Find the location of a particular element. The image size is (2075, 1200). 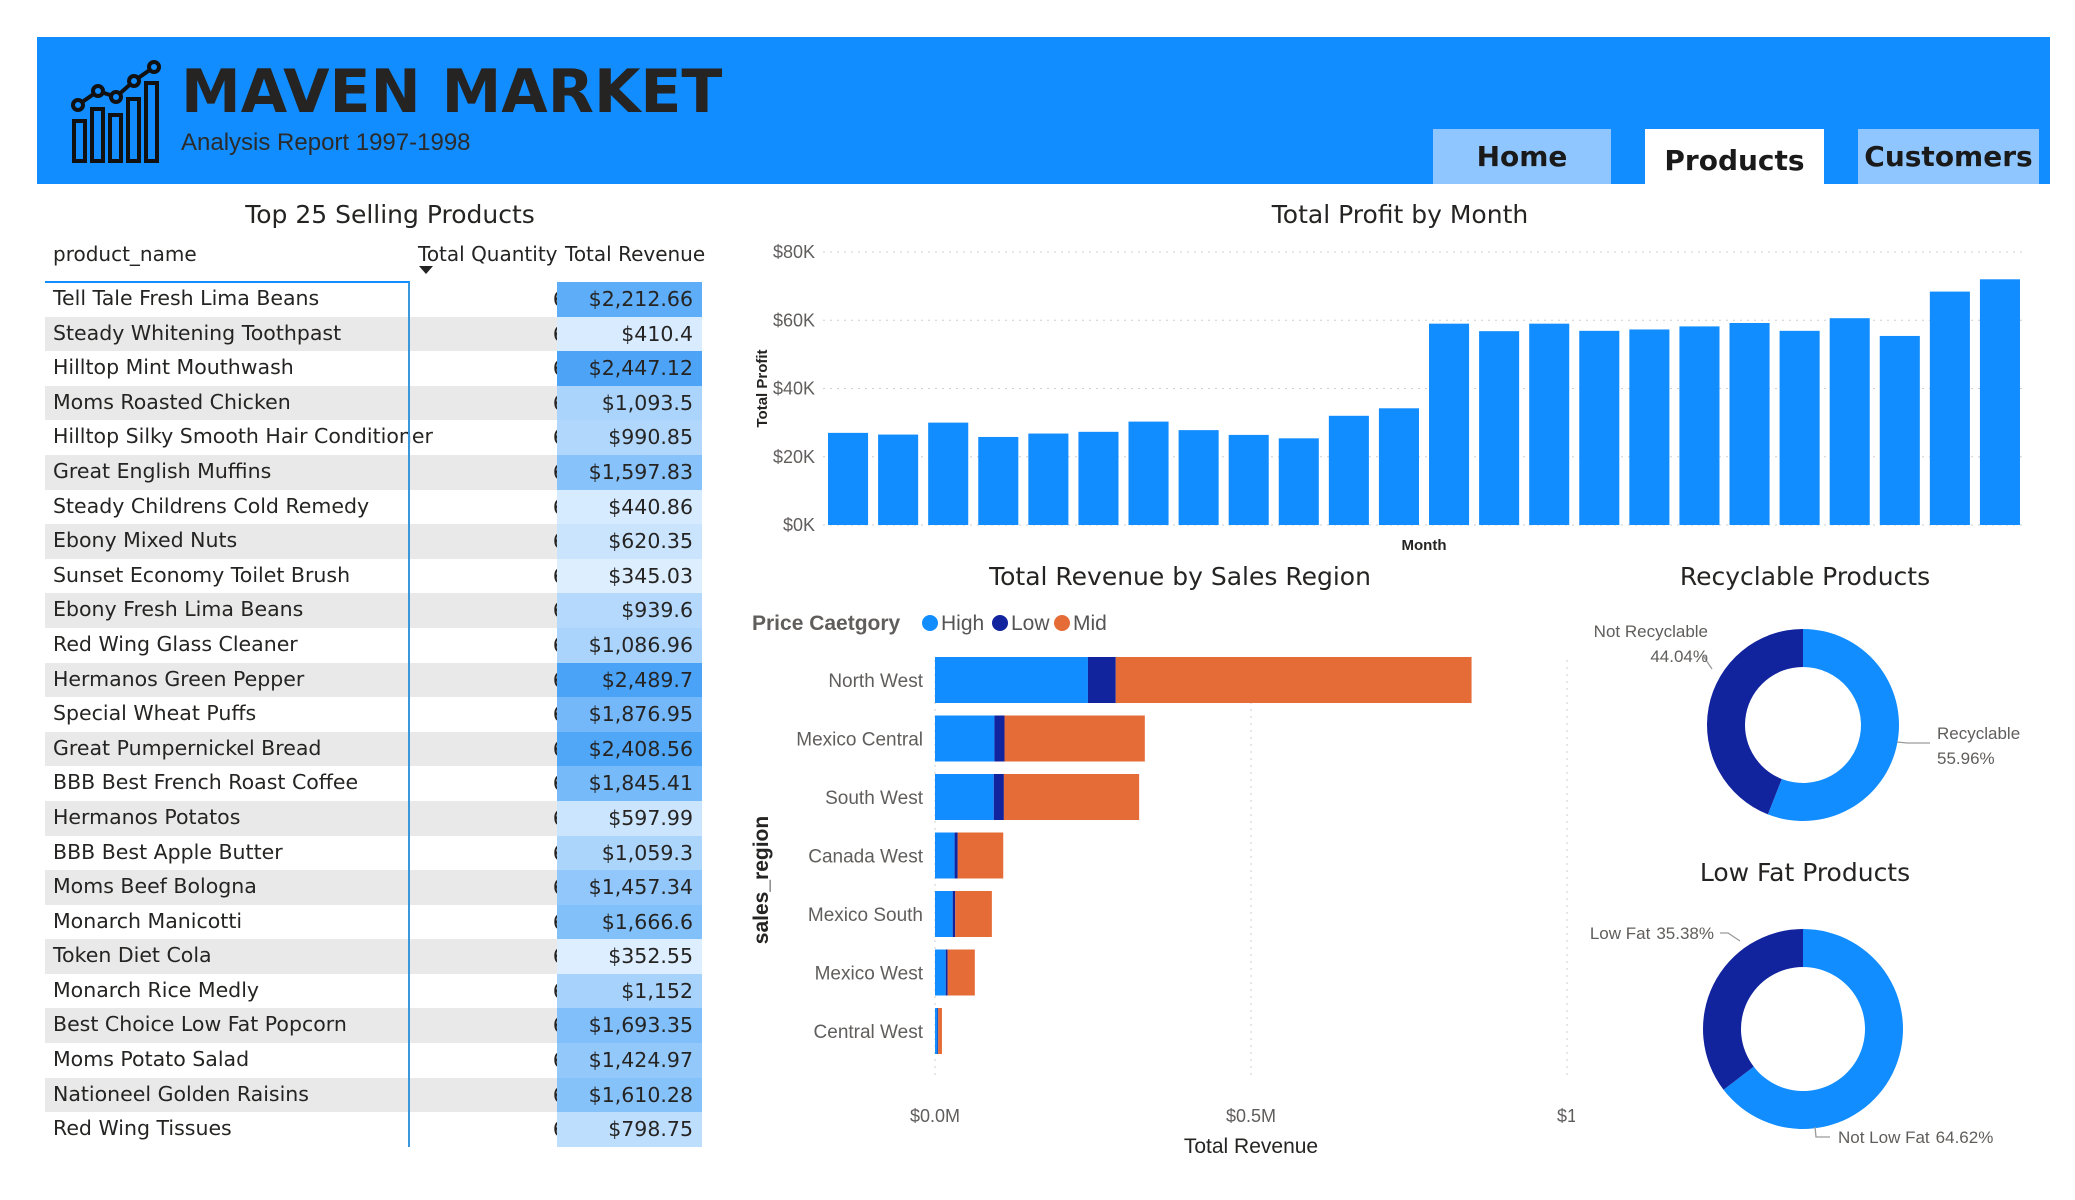

table-row: Red Wing Glass Cleaner647$1,086.96 is located at coordinates (373, 645).